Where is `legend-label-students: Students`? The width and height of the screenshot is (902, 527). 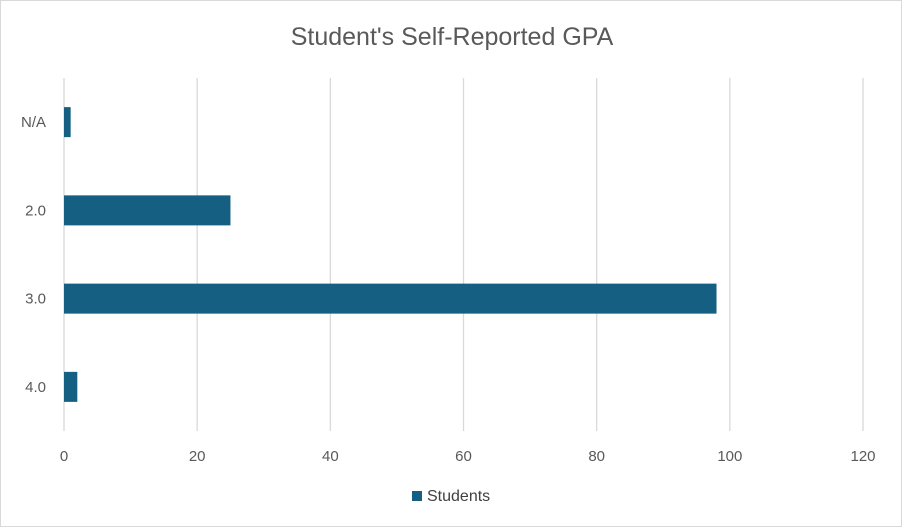
legend-label-students: Students is located at coordinates (458, 496).